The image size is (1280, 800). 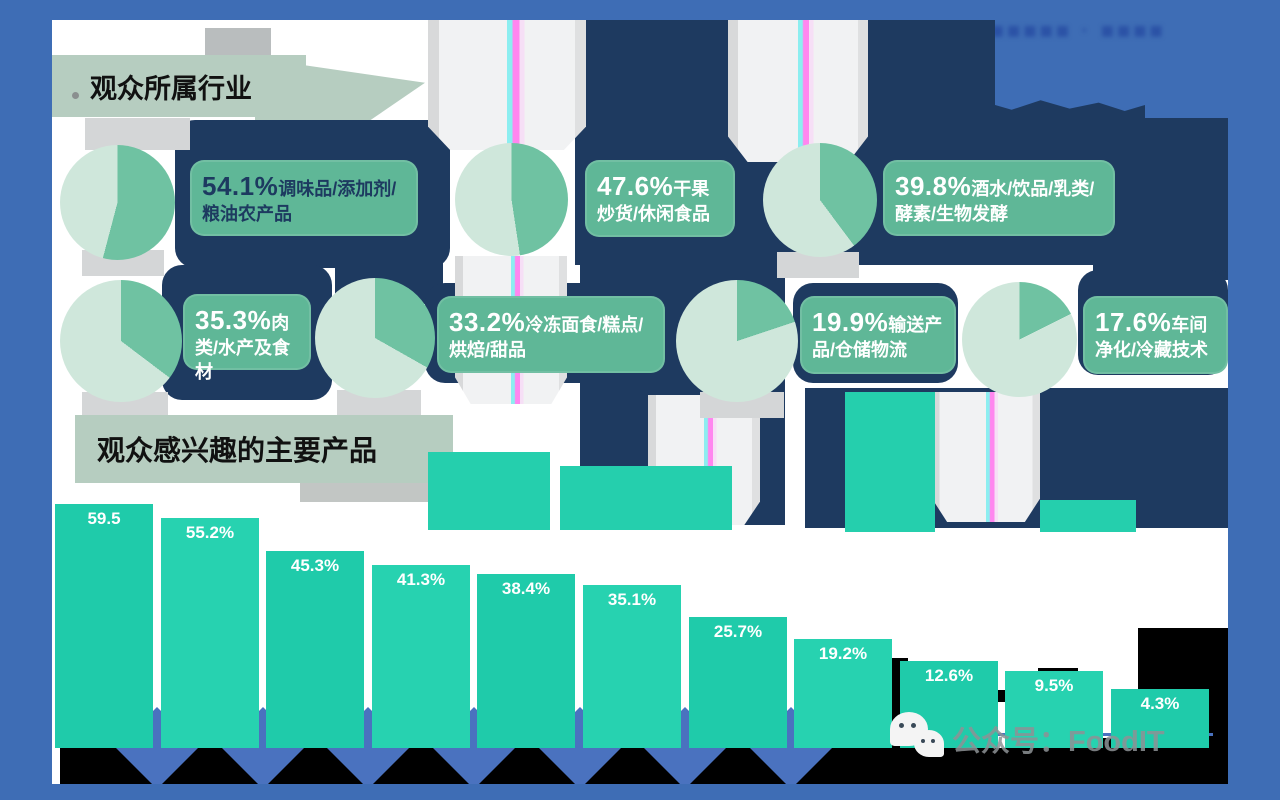 What do you see at coordinates (929, 743) in the screenshot?
I see `wechat-icon-bubble2` at bounding box center [929, 743].